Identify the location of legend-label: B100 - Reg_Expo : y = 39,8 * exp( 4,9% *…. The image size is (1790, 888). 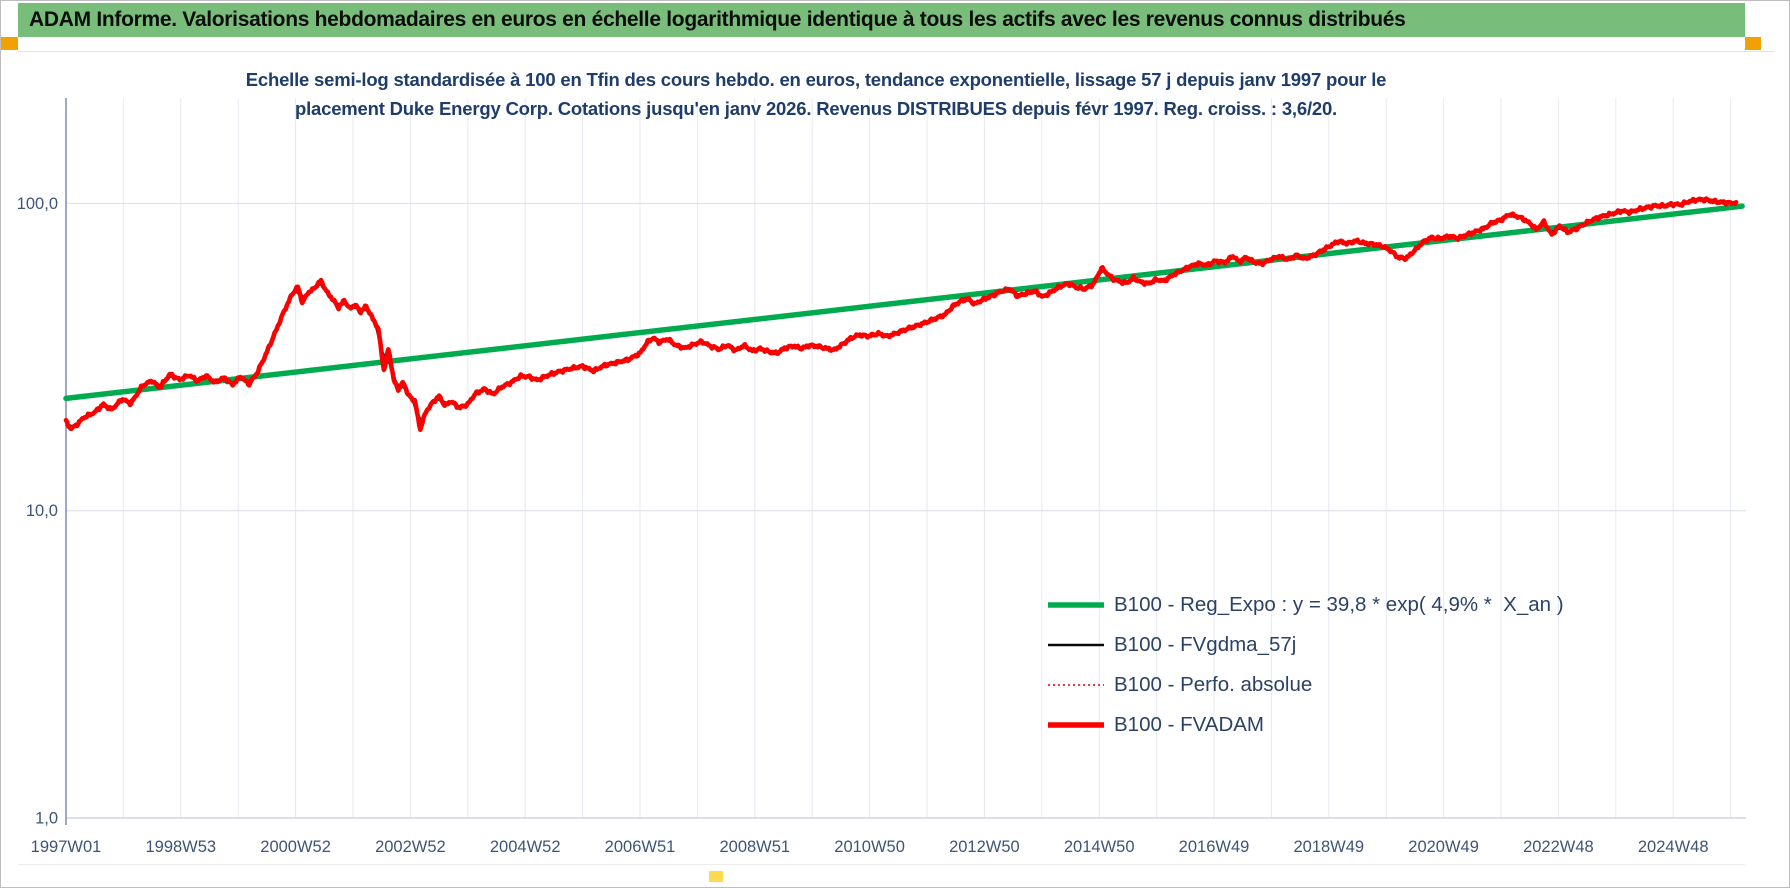
(1339, 604).